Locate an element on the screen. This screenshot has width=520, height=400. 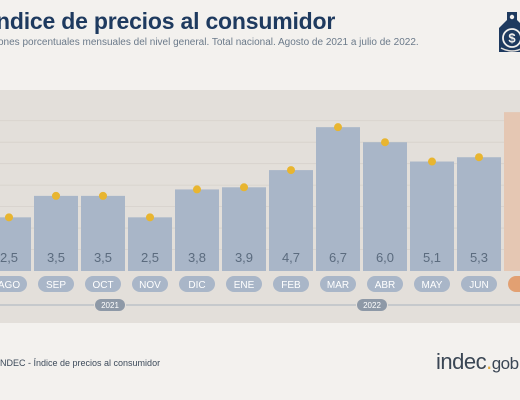
bar-sep is located at coordinates (56, 233).